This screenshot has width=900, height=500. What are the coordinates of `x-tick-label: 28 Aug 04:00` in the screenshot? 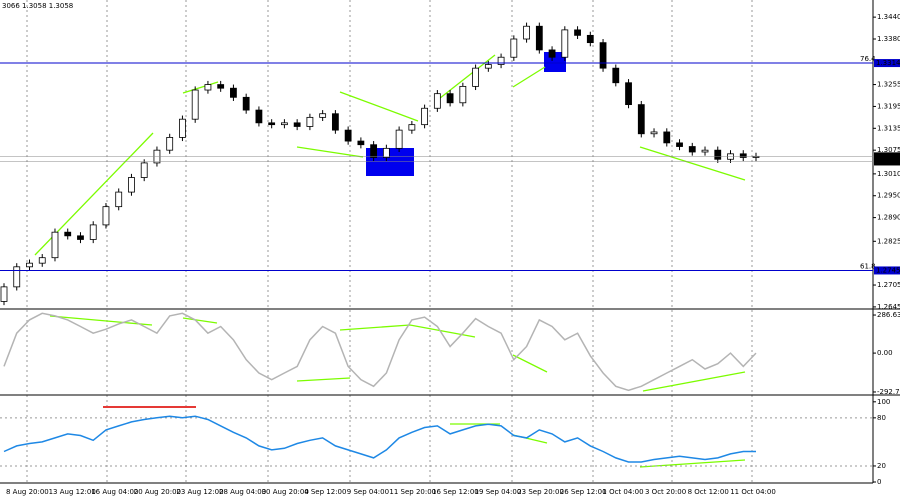 It's located at (242, 492).